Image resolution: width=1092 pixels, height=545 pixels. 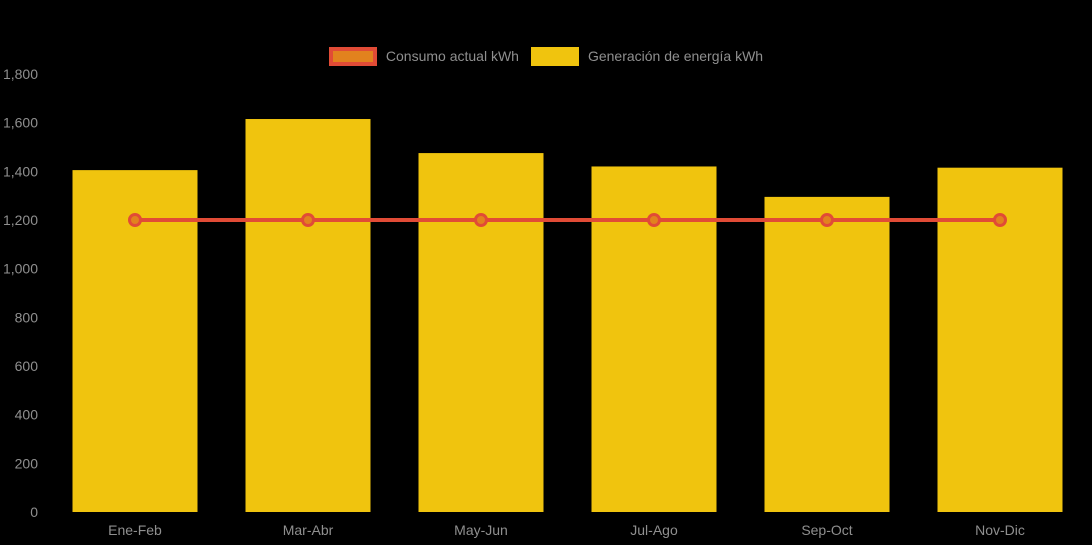 I want to click on legend-swatch-consumo-icon, so click(x=352, y=56).